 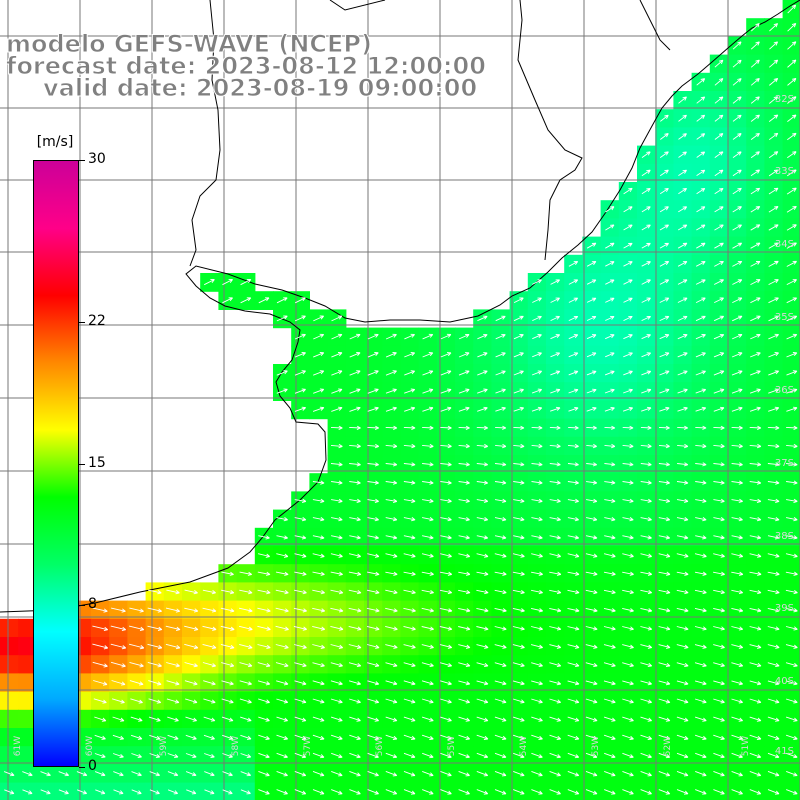 What do you see at coordinates (655, 25) in the screenshot?
I see `country-border` at bounding box center [655, 25].